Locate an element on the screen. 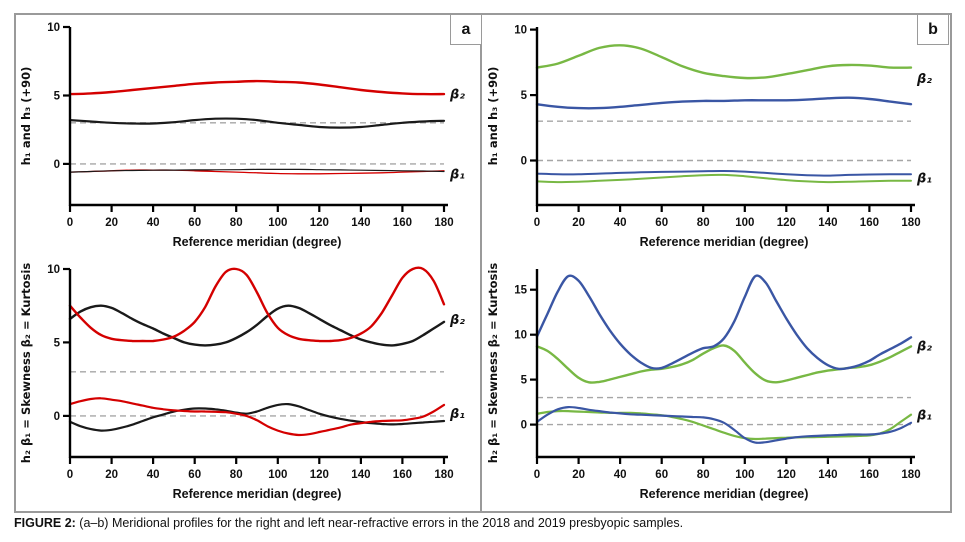 Image resolution: width=965 pixels, height=542 pixels. series-red-skewness is located at coordinates (257, 417).